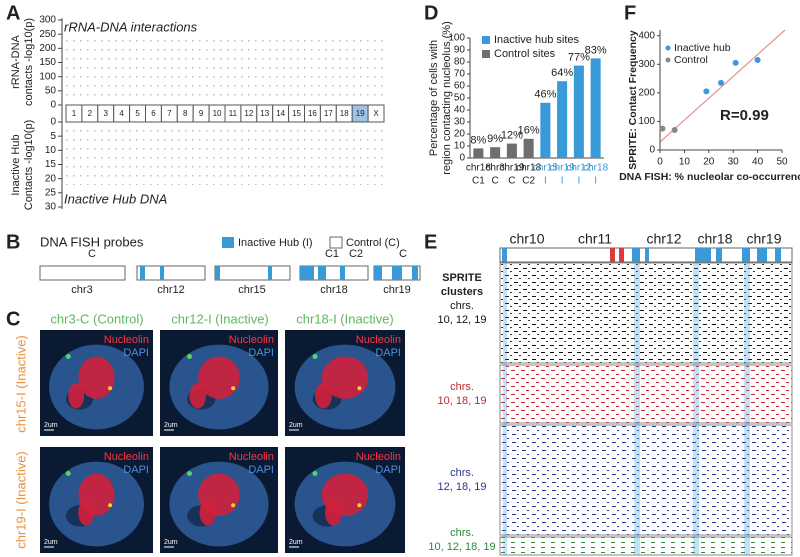 This screenshot has width=800, height=557. What do you see at coordinates (345, 318) in the screenshot?
I see `column-title: chr18-I (Inactive)` at bounding box center [345, 318].